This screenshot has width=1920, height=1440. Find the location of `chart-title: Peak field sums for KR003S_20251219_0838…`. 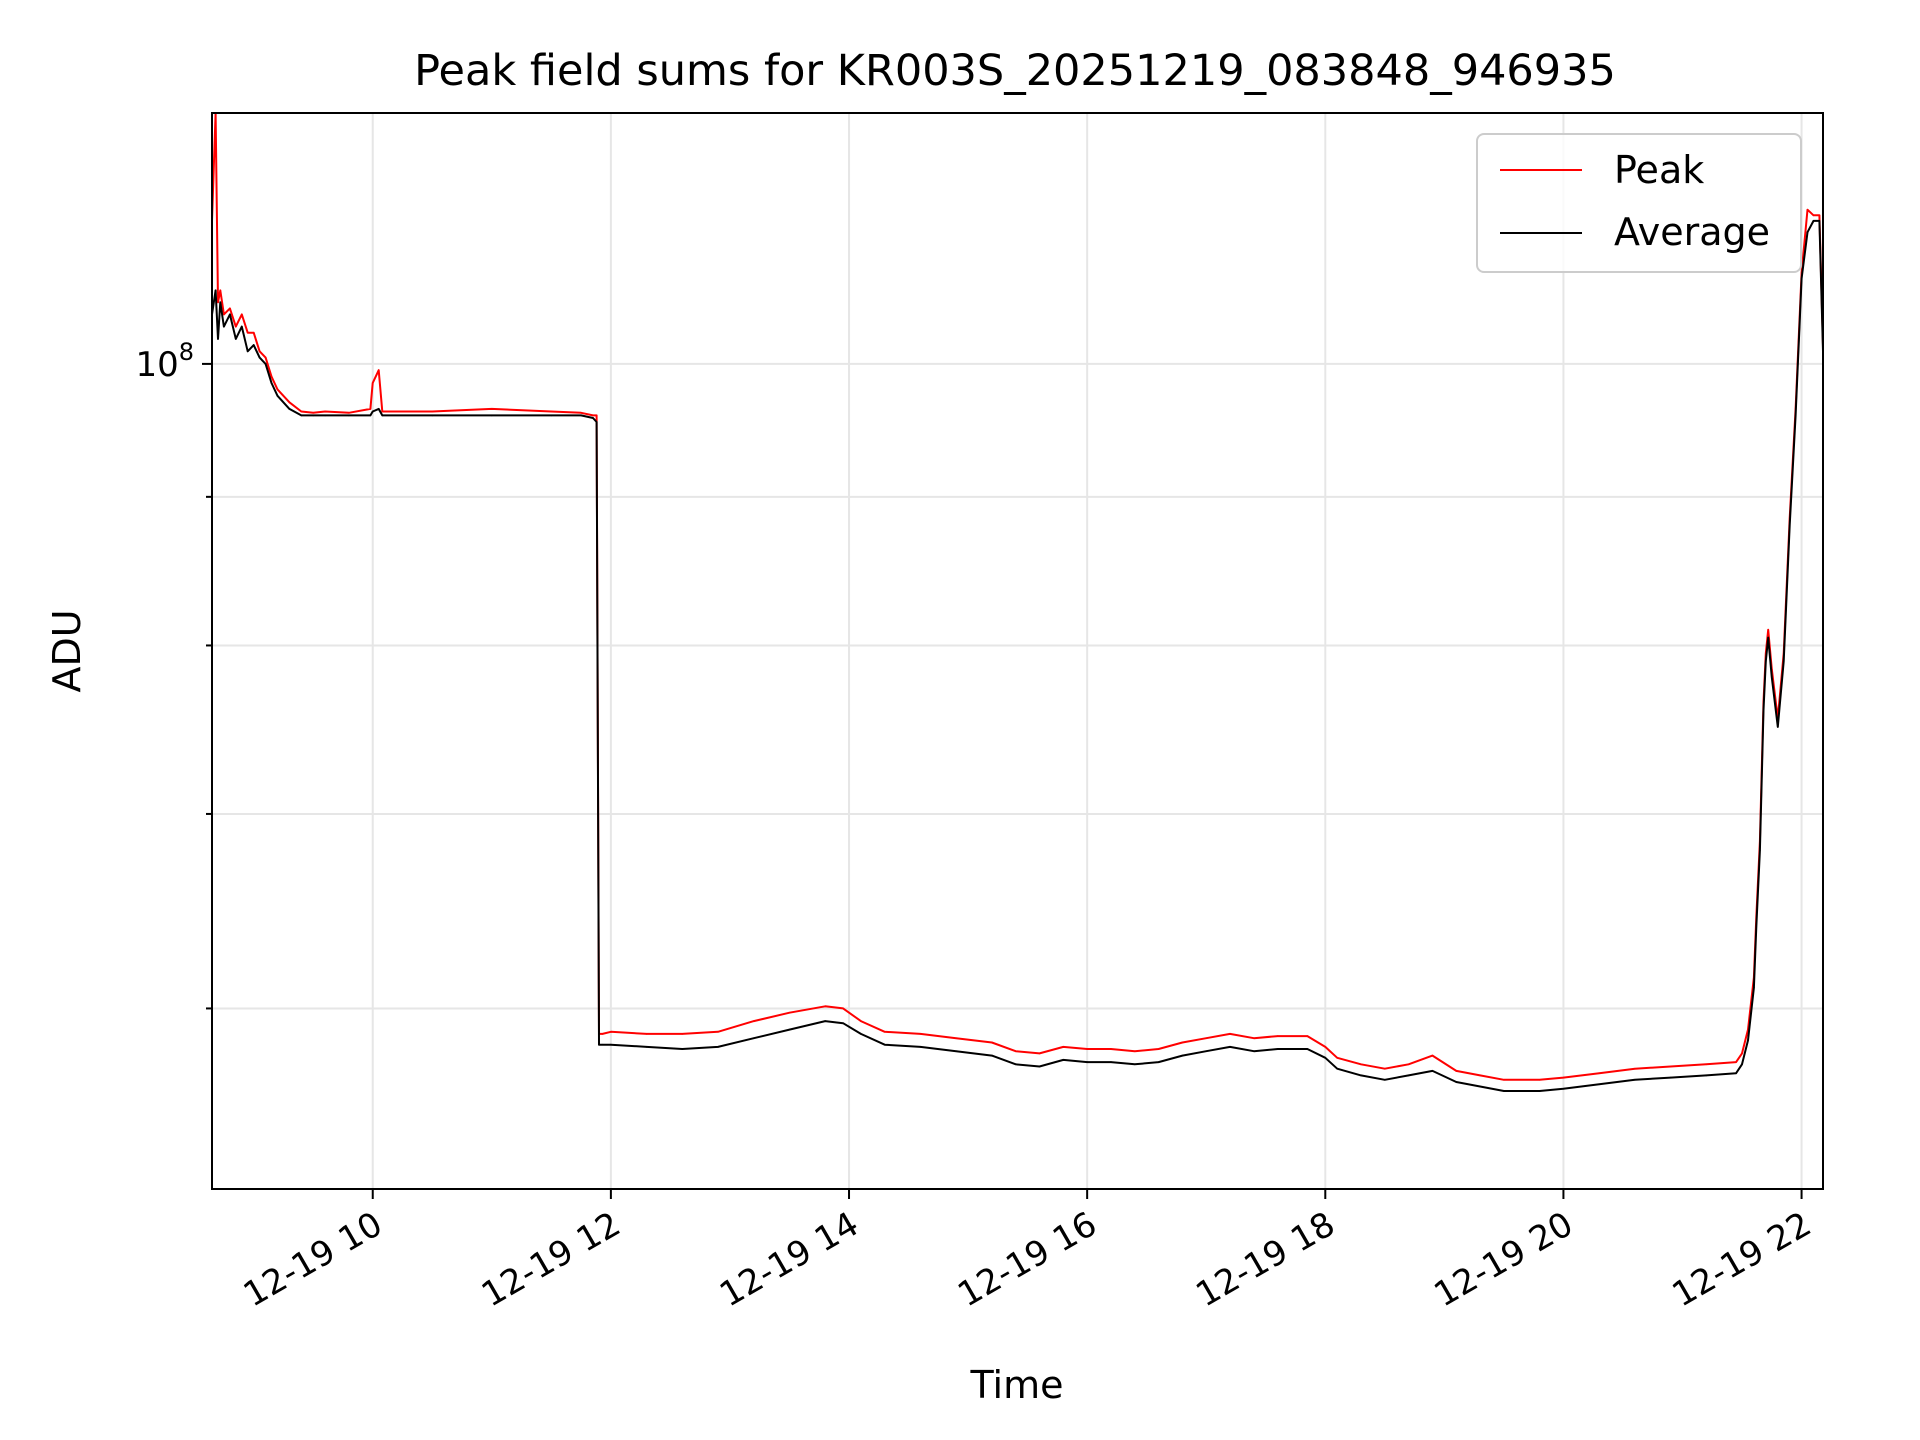

chart-title: Peak field sums for KR003S_20251219_0838… is located at coordinates (1015, 71).